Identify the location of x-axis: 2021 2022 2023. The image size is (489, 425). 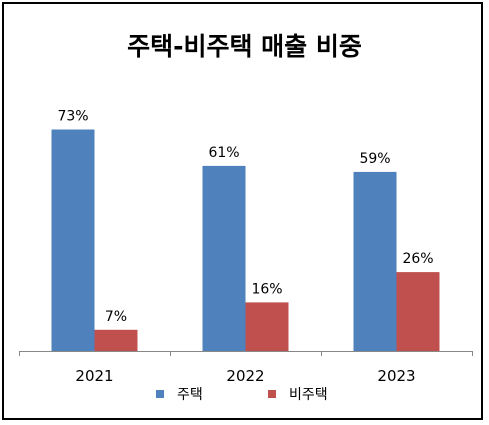
(246, 368).